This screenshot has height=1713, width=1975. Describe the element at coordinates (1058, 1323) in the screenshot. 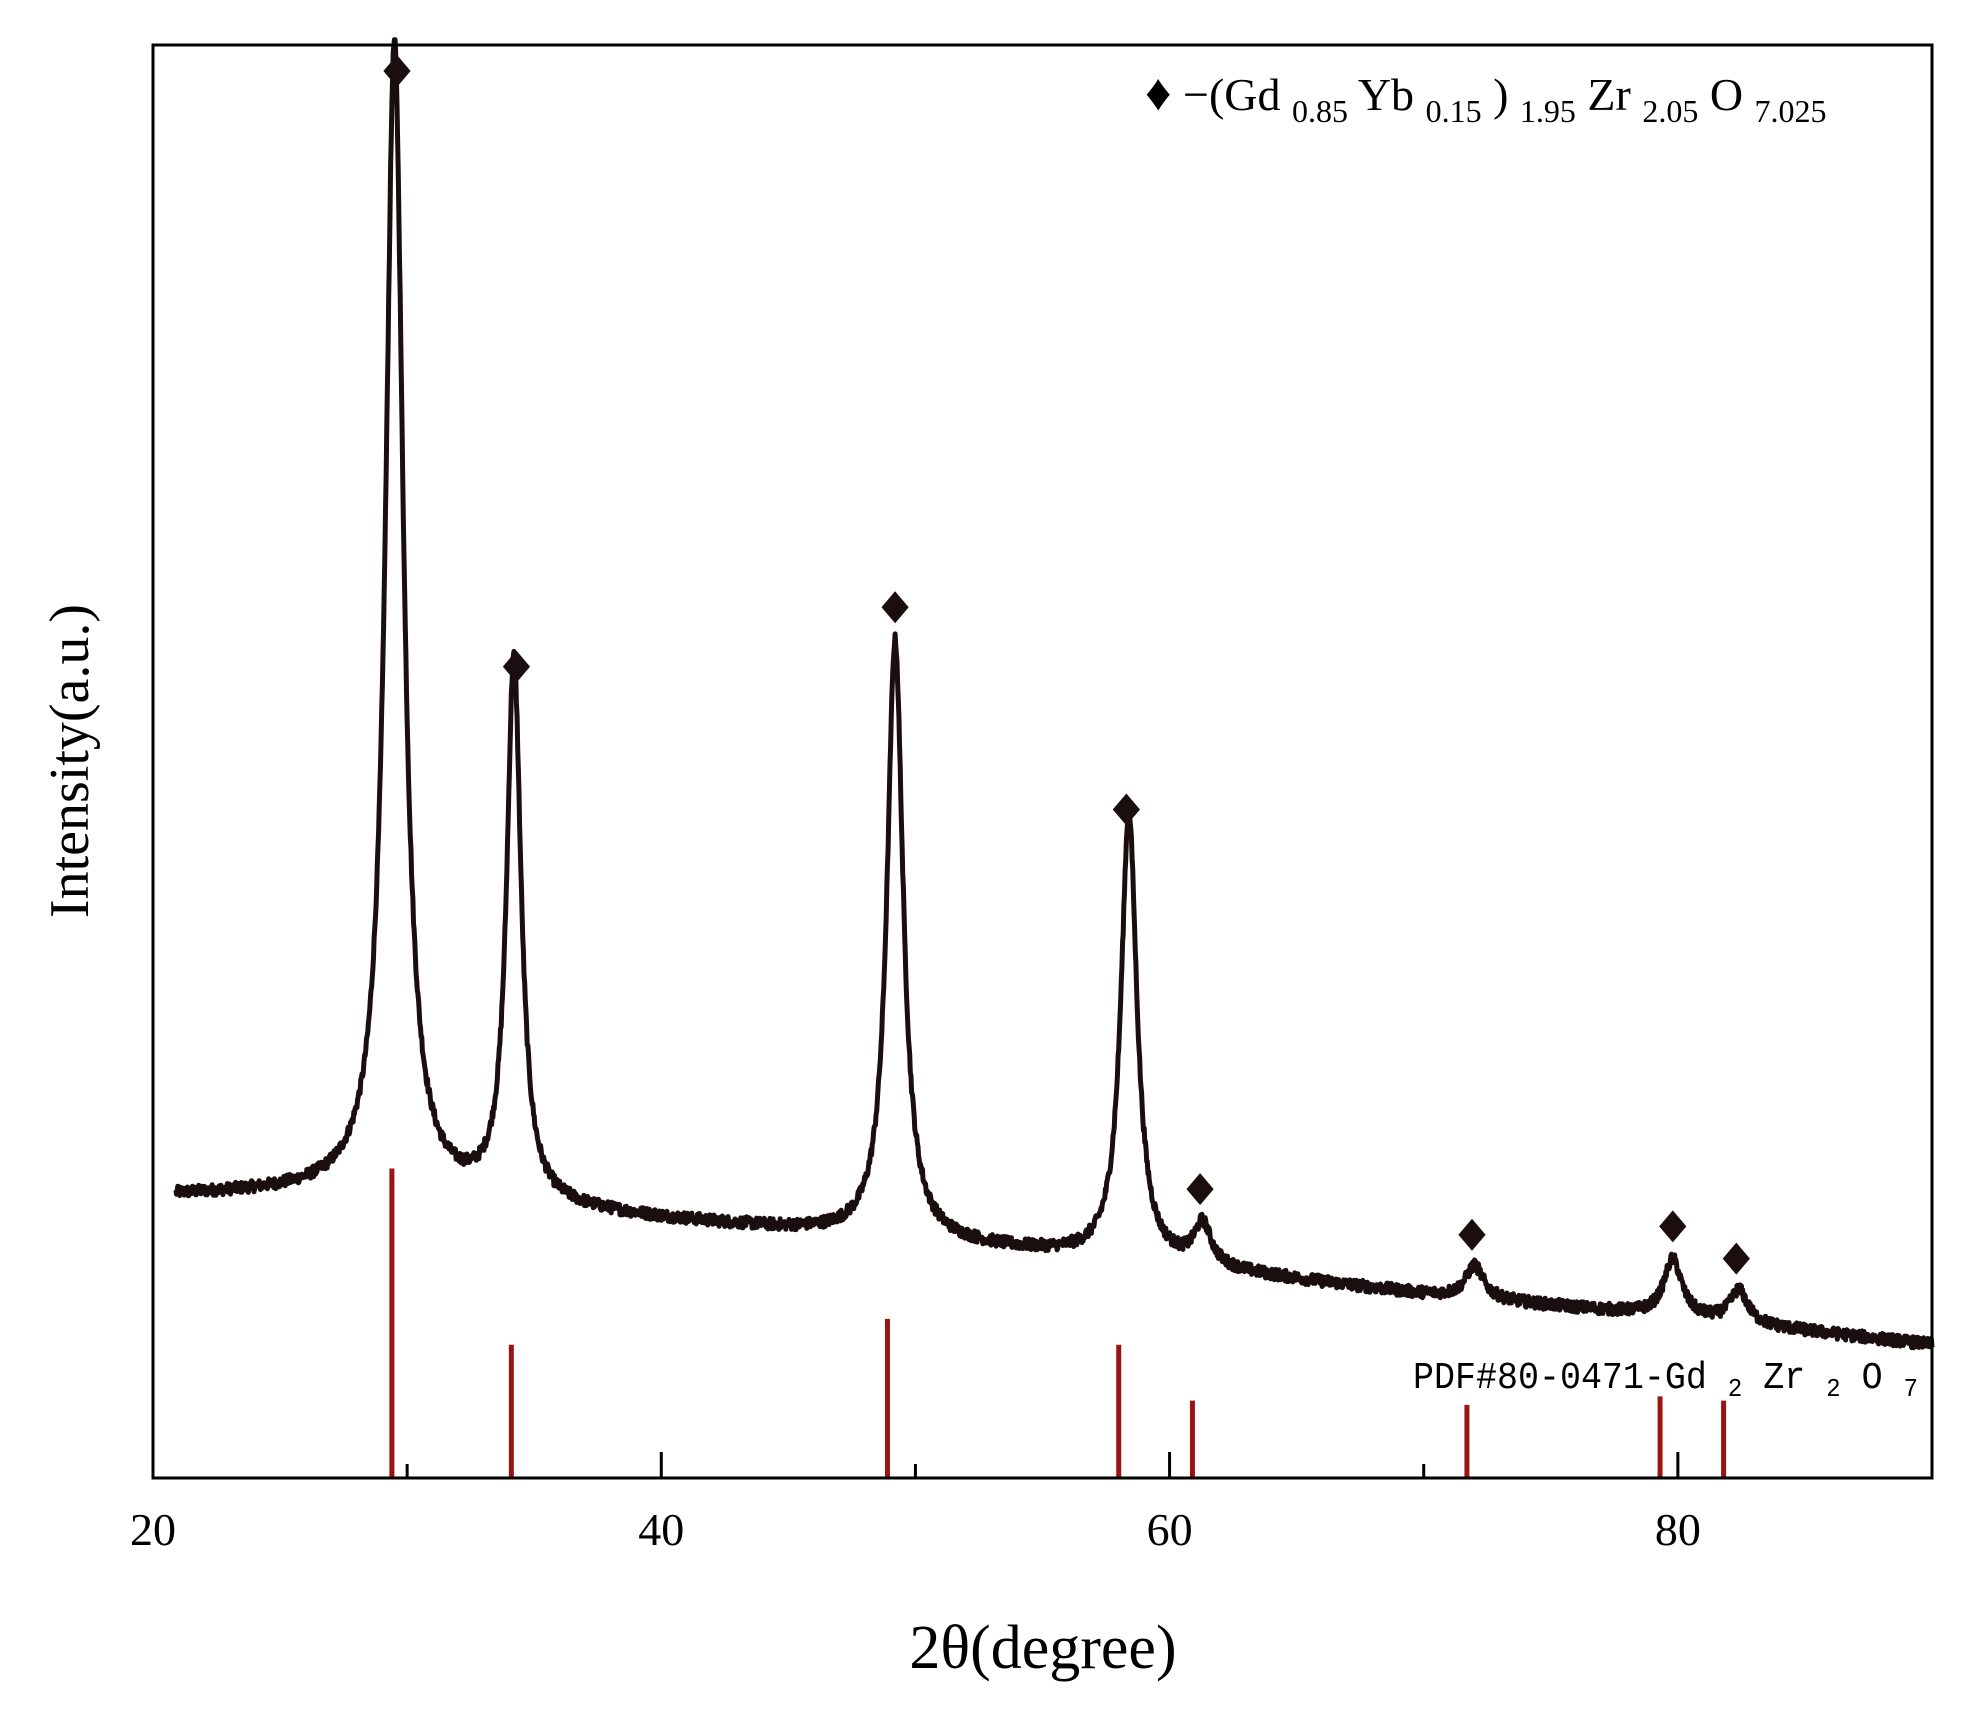

I see `reference-lines` at that location.